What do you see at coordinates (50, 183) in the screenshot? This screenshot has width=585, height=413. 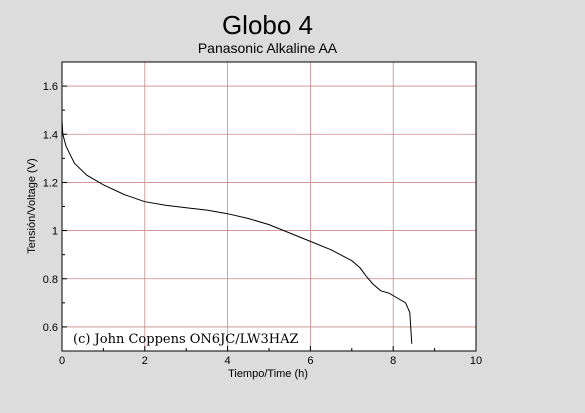 I see `y-tick-label: 1.2` at bounding box center [50, 183].